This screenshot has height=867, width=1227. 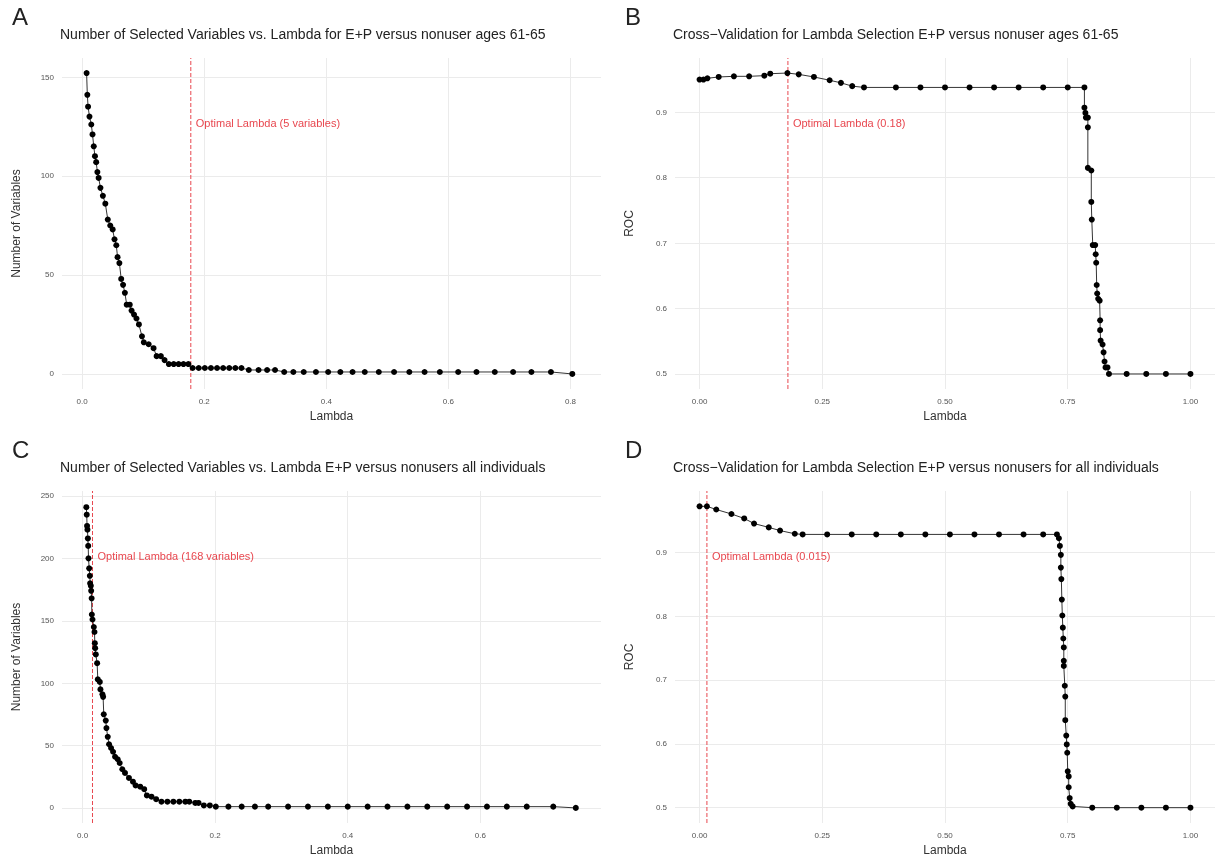 I want to click on chart-title: Number of Selected Variables vs. Lambda E+P versus nonusers all individuals, so click(x=303, y=467).